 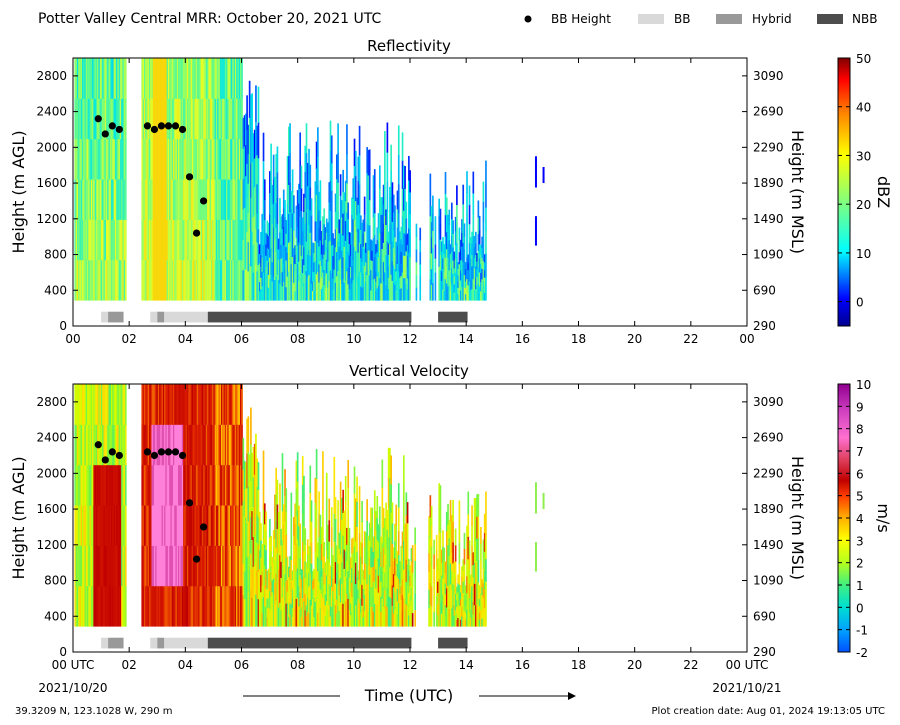 What do you see at coordinates (746, 339) in the screenshot?
I see `x-tick-label: 00` at bounding box center [746, 339].